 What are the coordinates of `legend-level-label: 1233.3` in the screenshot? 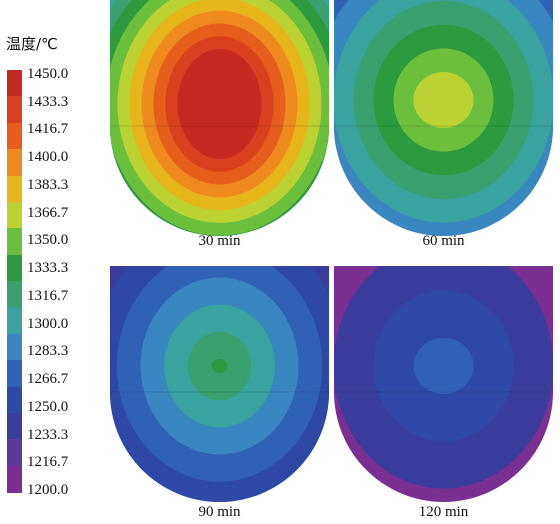 It's located at (48, 434).